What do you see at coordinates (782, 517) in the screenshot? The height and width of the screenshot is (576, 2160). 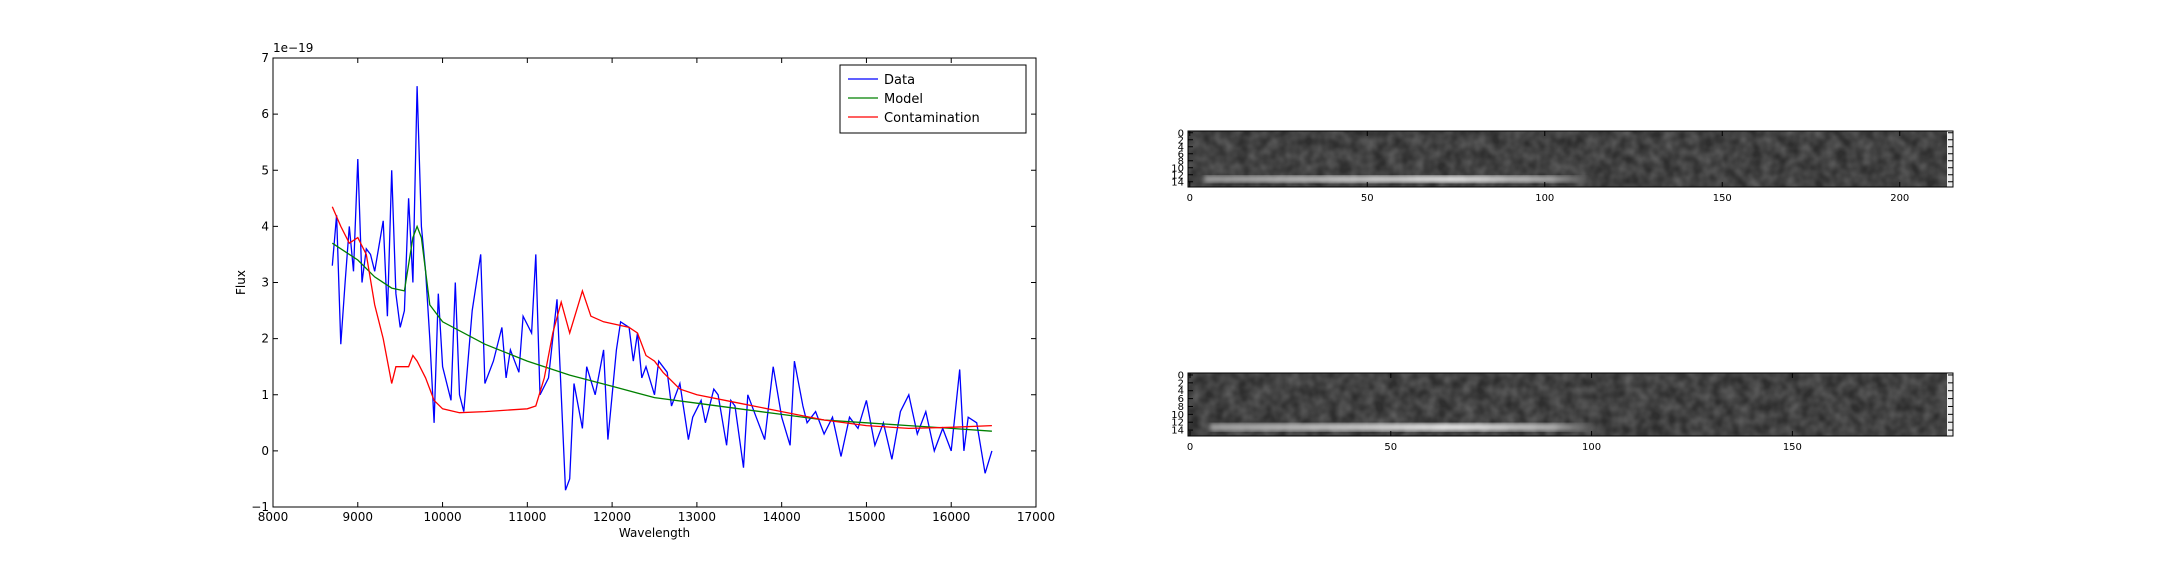 I see `x-tick-label: 14000` at bounding box center [782, 517].